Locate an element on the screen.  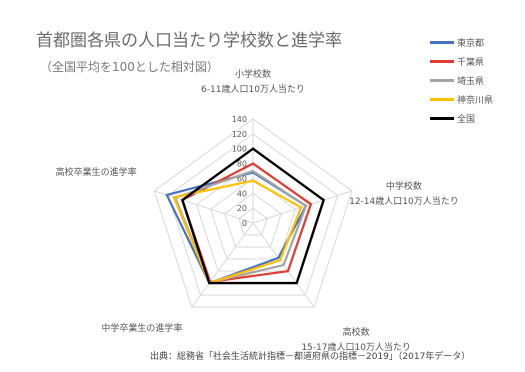
radial-tick-label: 20 is located at coordinates (242, 208).